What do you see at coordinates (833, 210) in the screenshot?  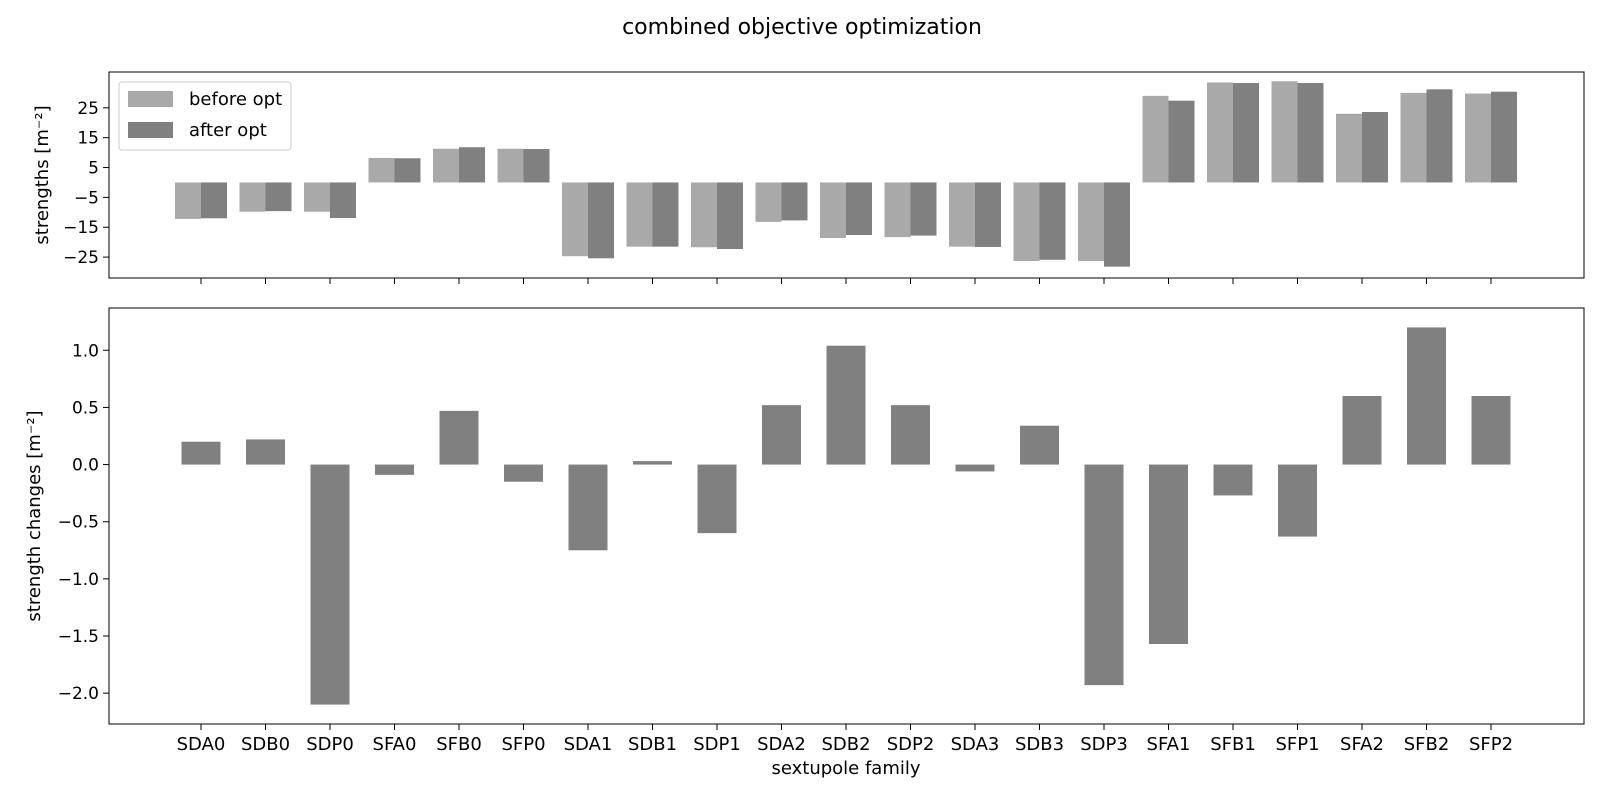 I see `strengths-bar-before-opt-sdb2` at bounding box center [833, 210].